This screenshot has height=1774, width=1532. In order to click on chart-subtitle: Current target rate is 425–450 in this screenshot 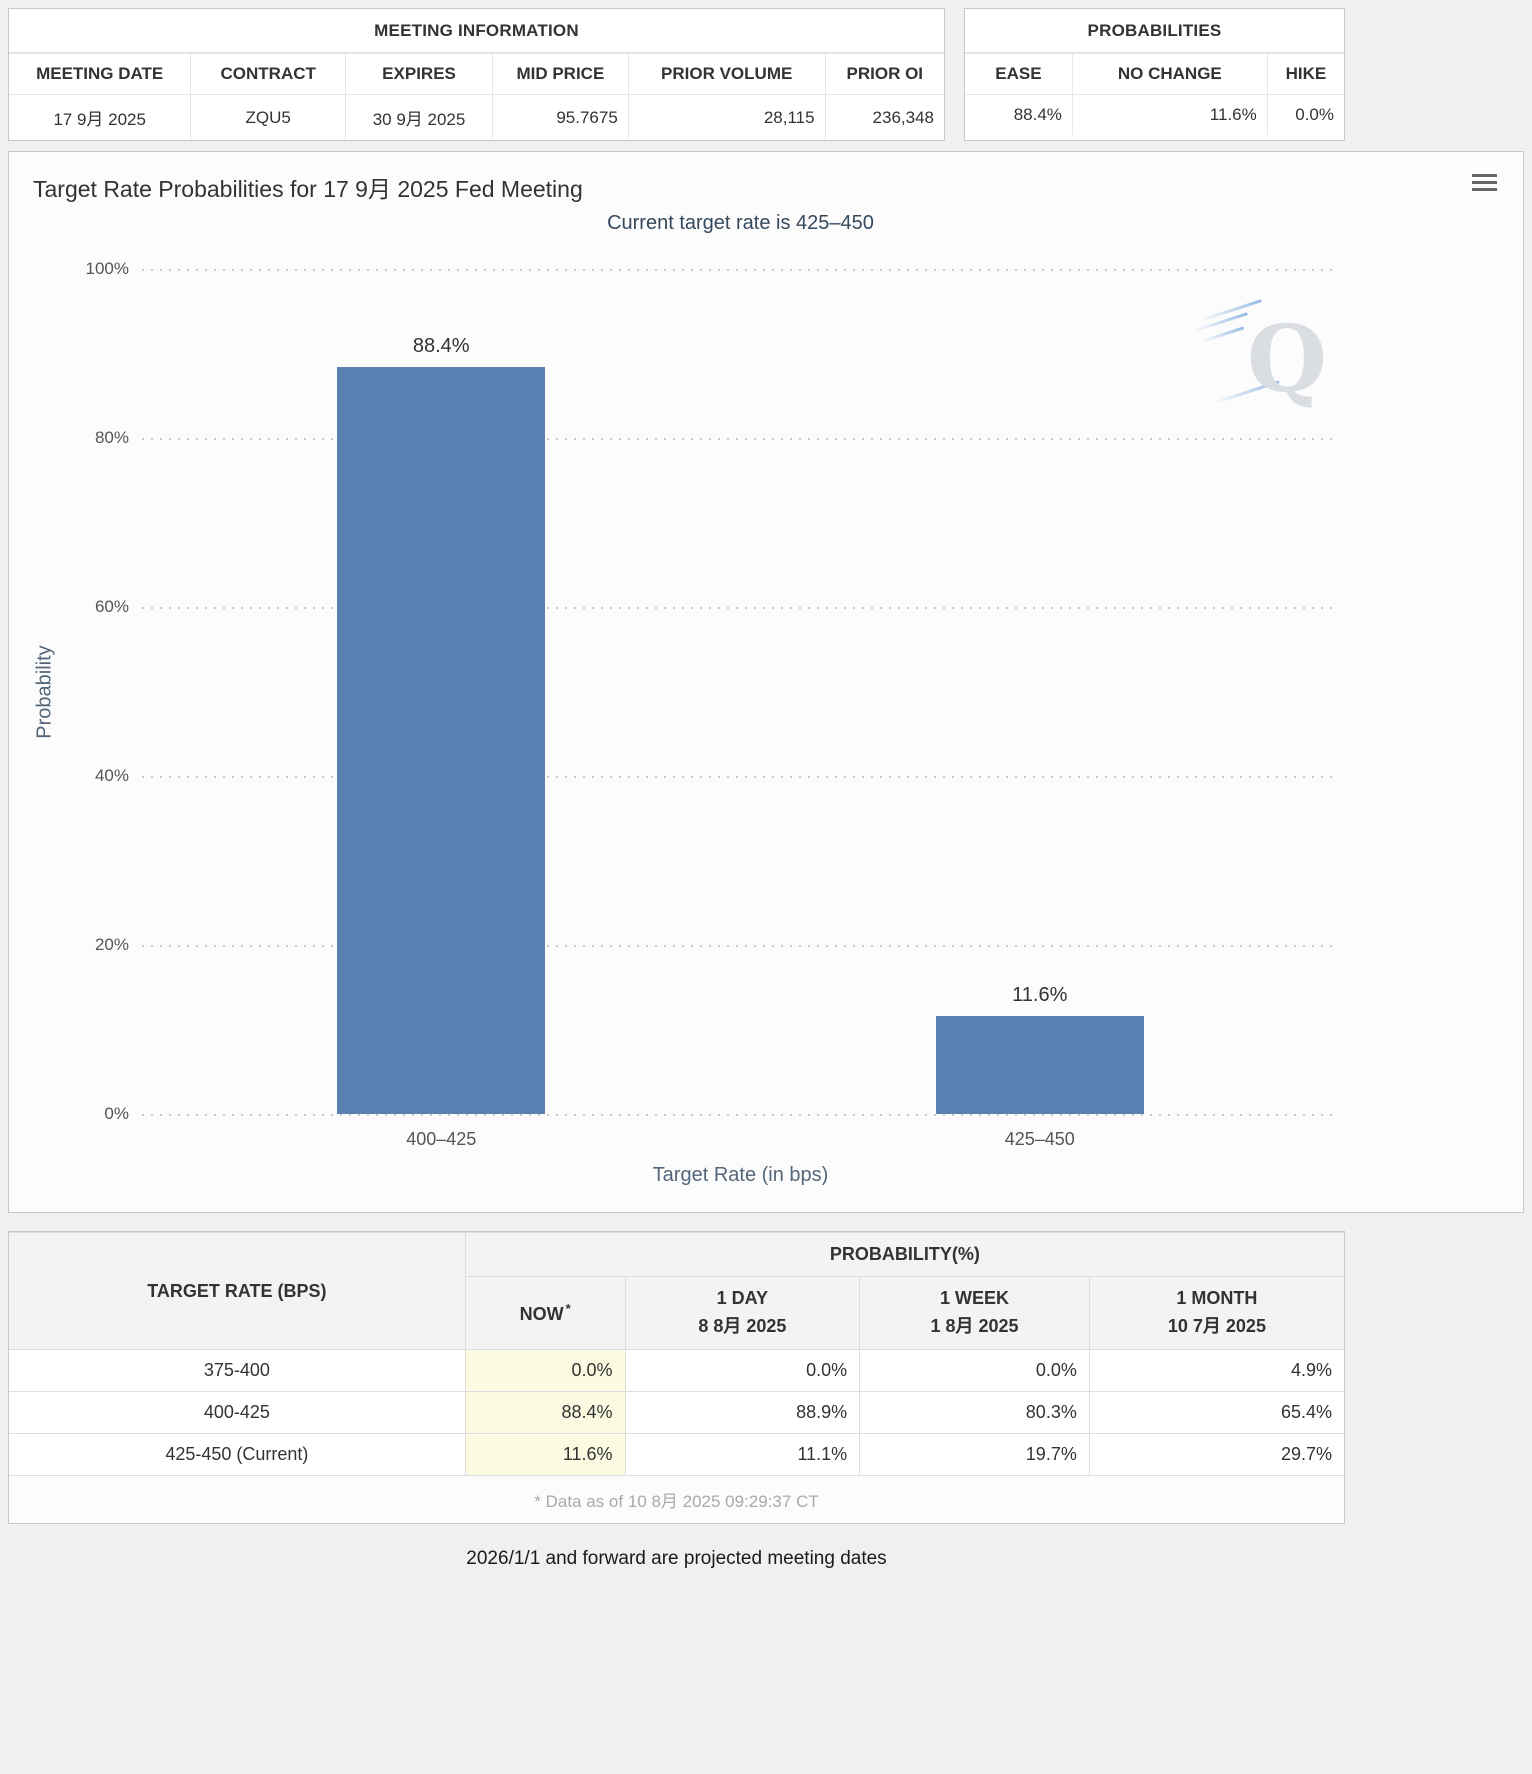, I will do `click(740, 223)`.